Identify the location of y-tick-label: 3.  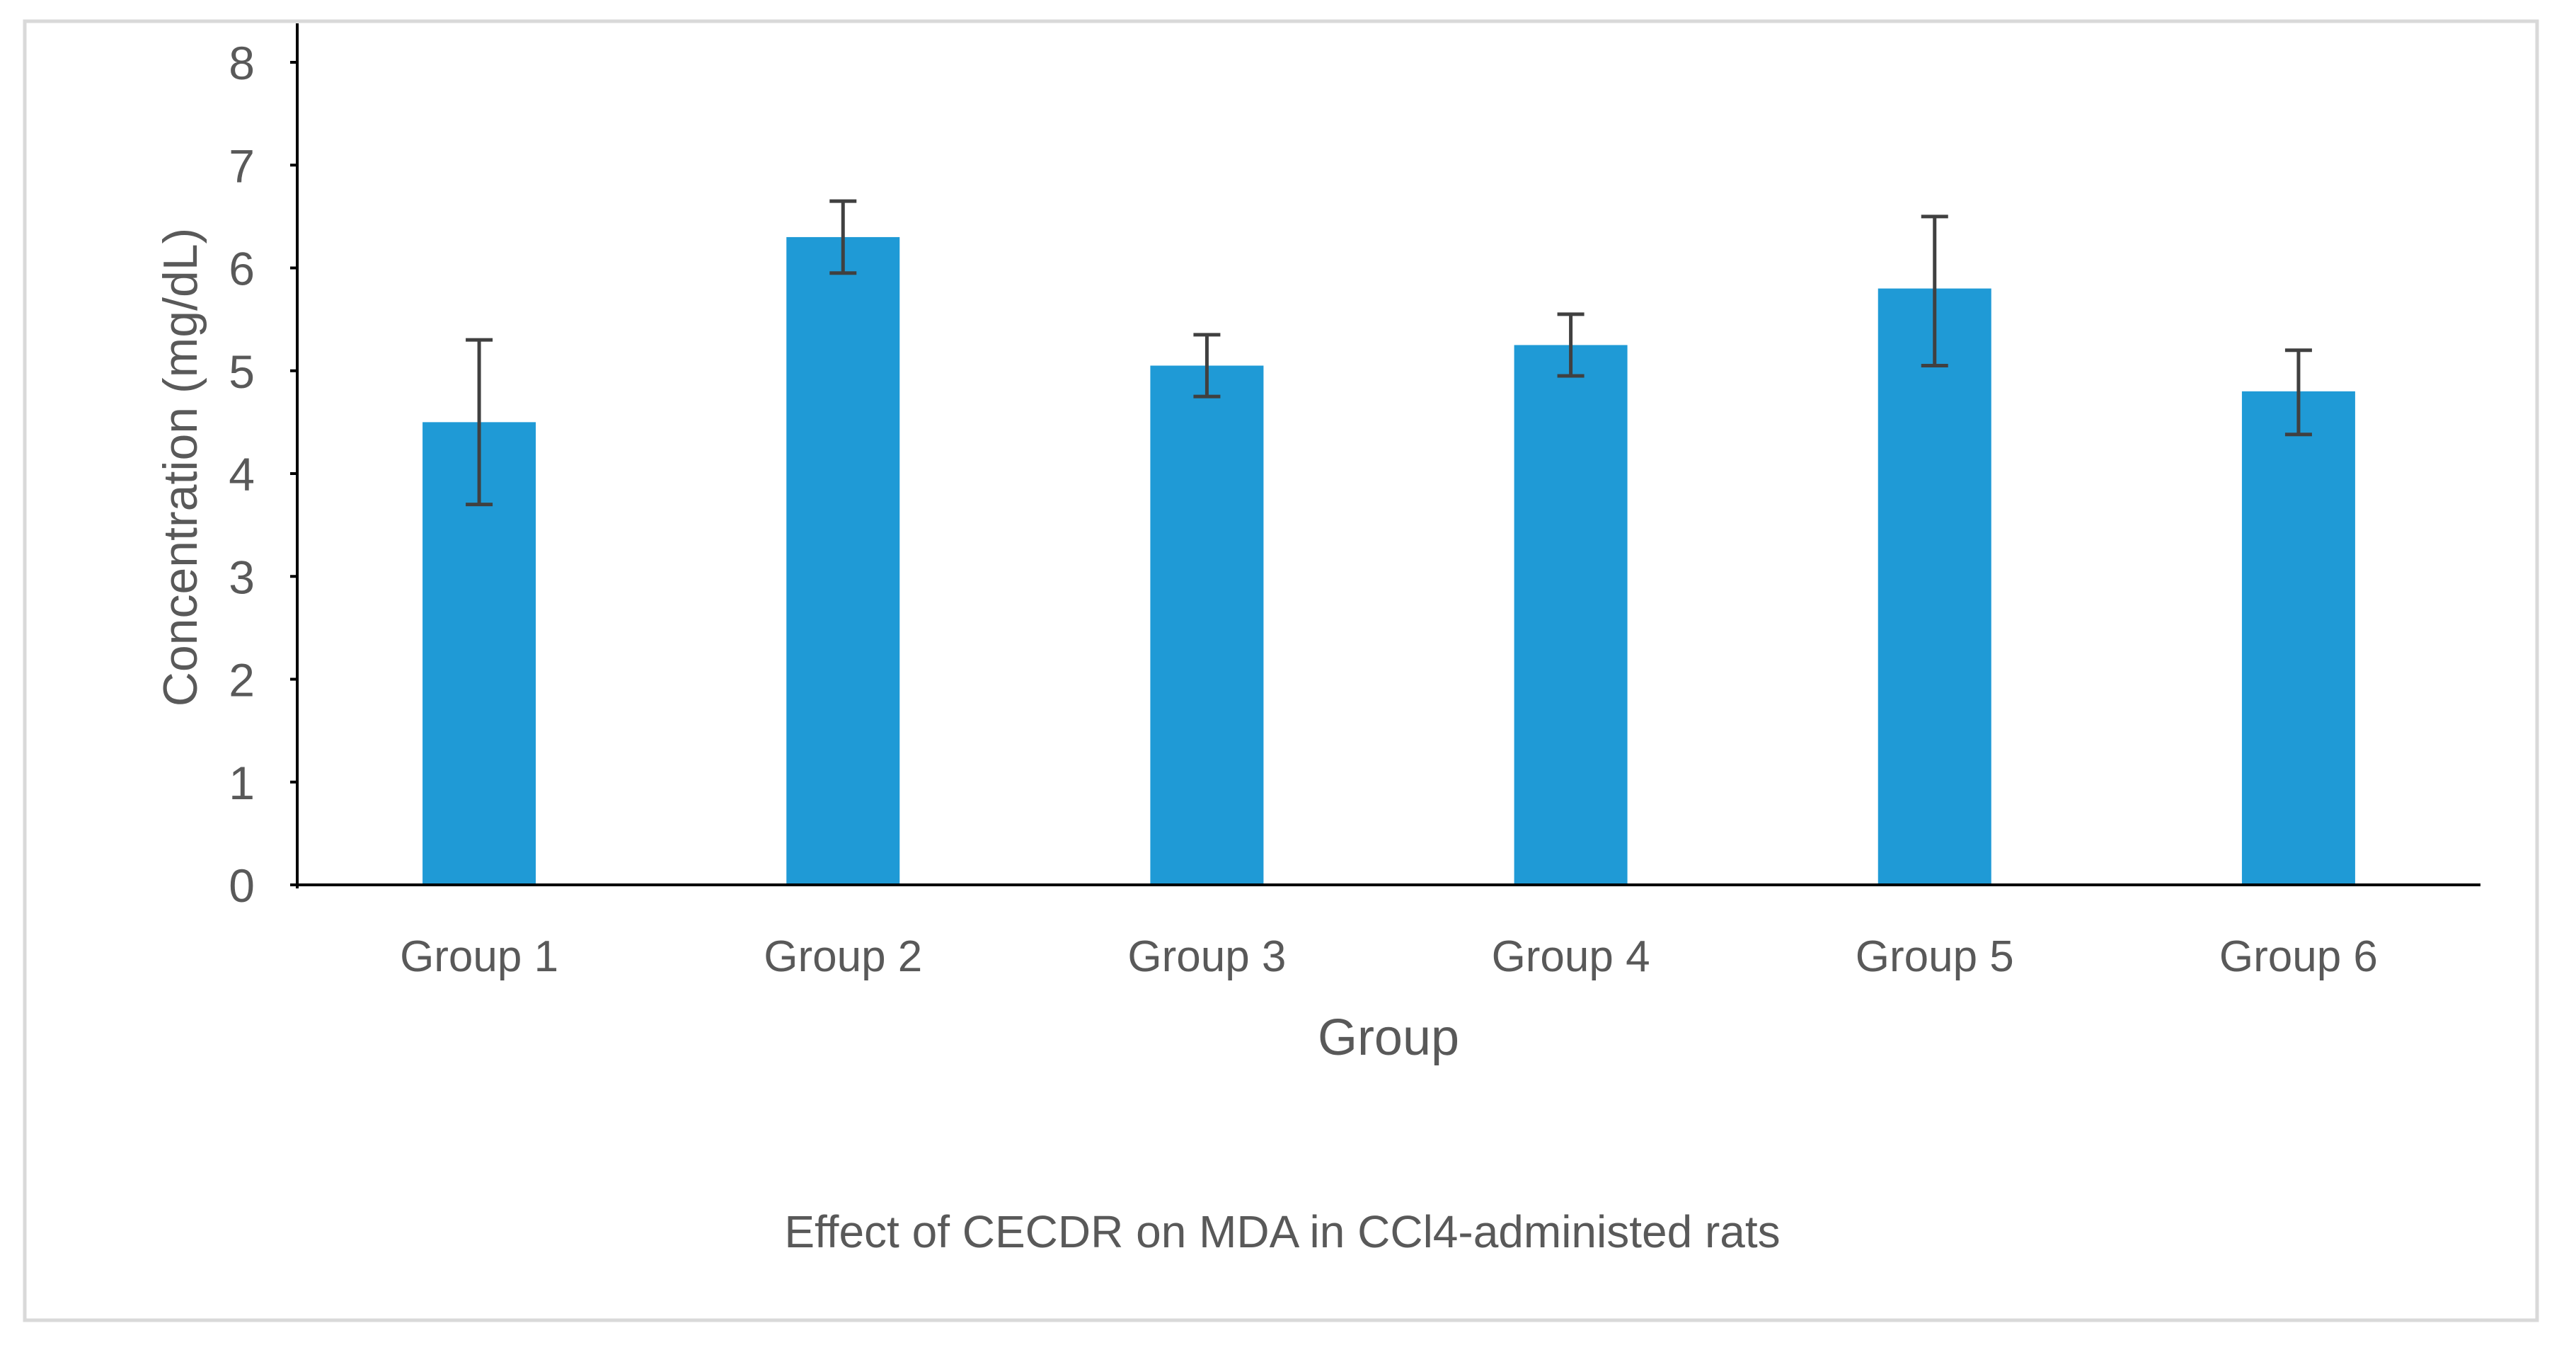
(242, 577).